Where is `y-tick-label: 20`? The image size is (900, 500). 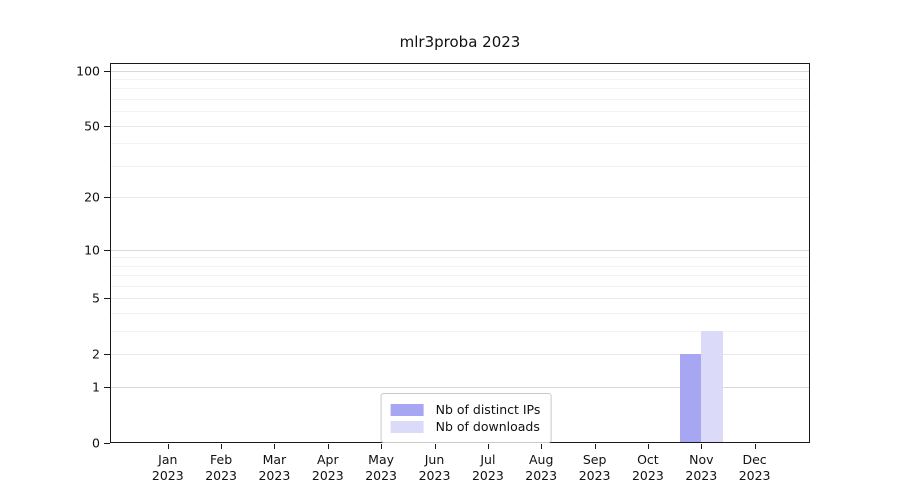
y-tick-label: 20 is located at coordinates (92, 197).